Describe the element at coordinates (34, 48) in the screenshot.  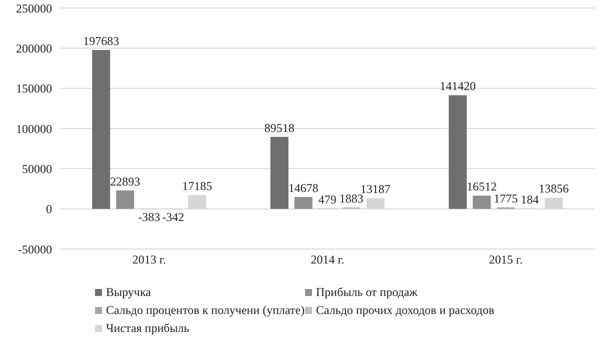
I see `y-tick-label: 200000` at that location.